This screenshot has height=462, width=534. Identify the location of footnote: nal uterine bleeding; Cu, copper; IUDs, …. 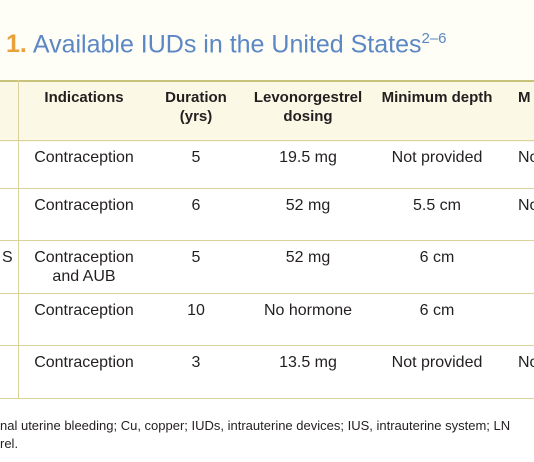
(255, 425).